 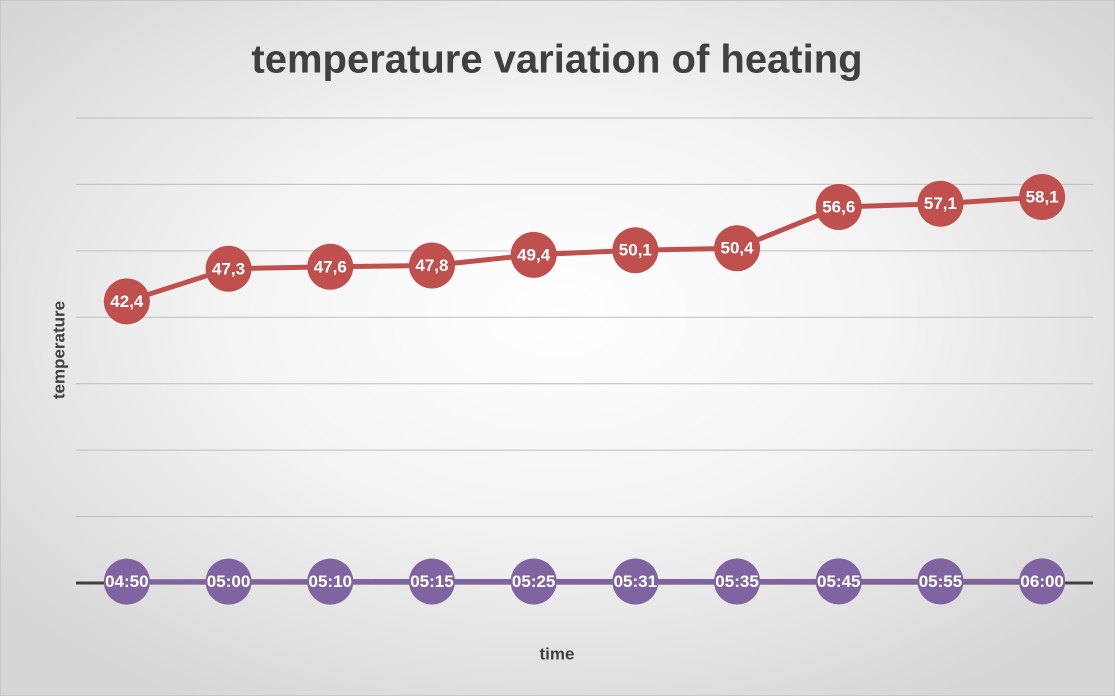 I want to click on data-label: 05:31, so click(x=635, y=581).